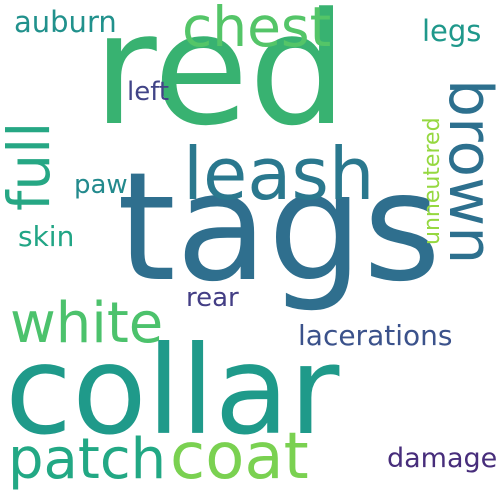  I want to click on word-legs: legs, so click(452, 31).